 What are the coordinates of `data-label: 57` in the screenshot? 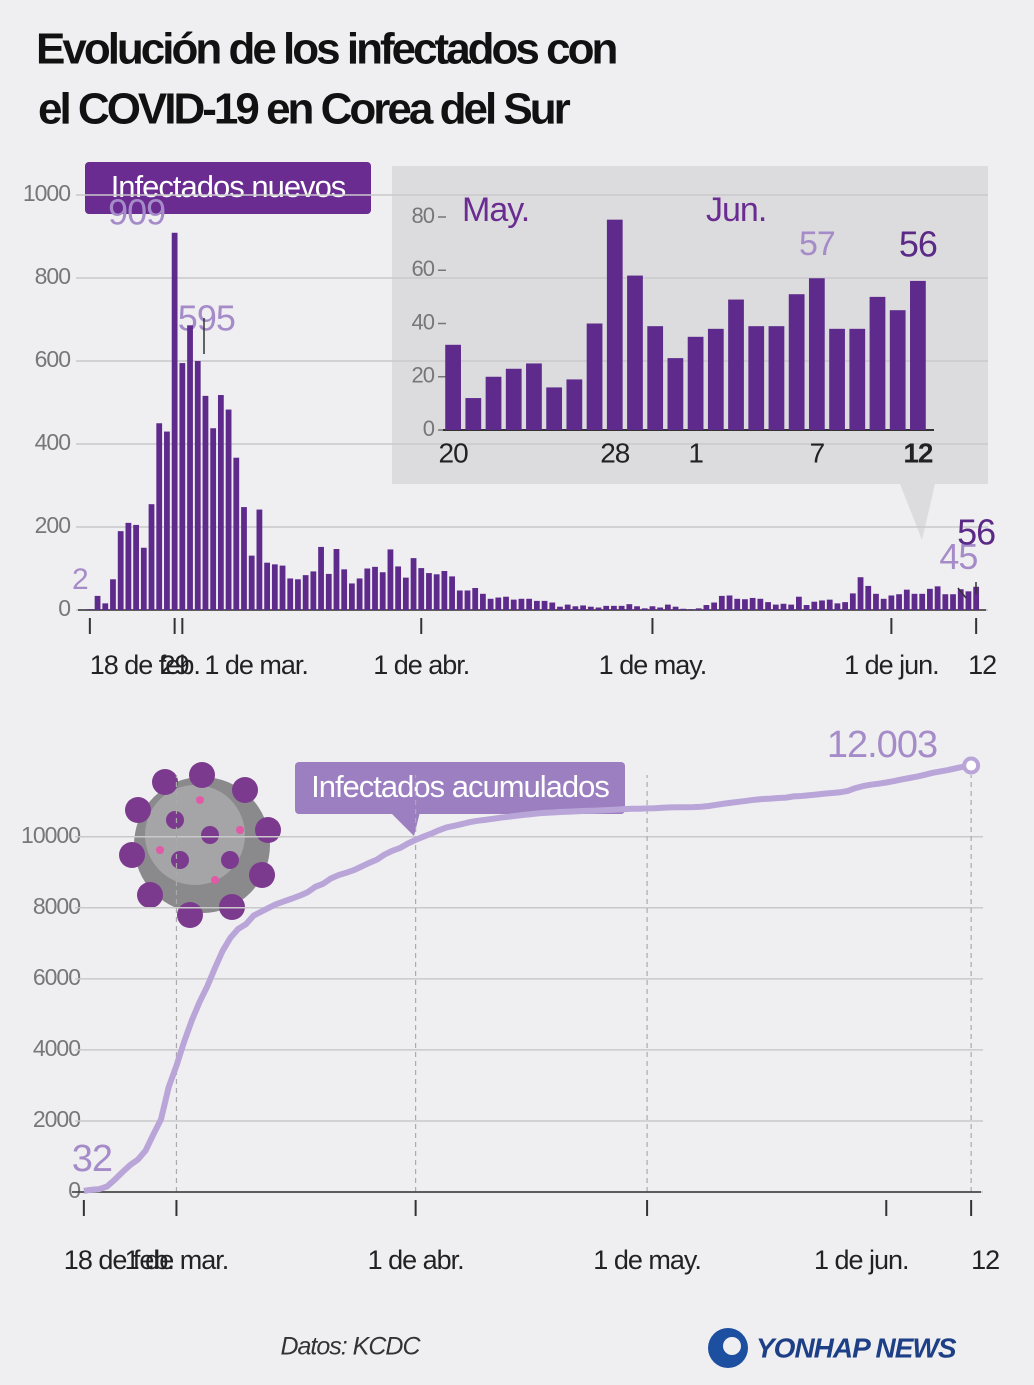 It's located at (817, 244).